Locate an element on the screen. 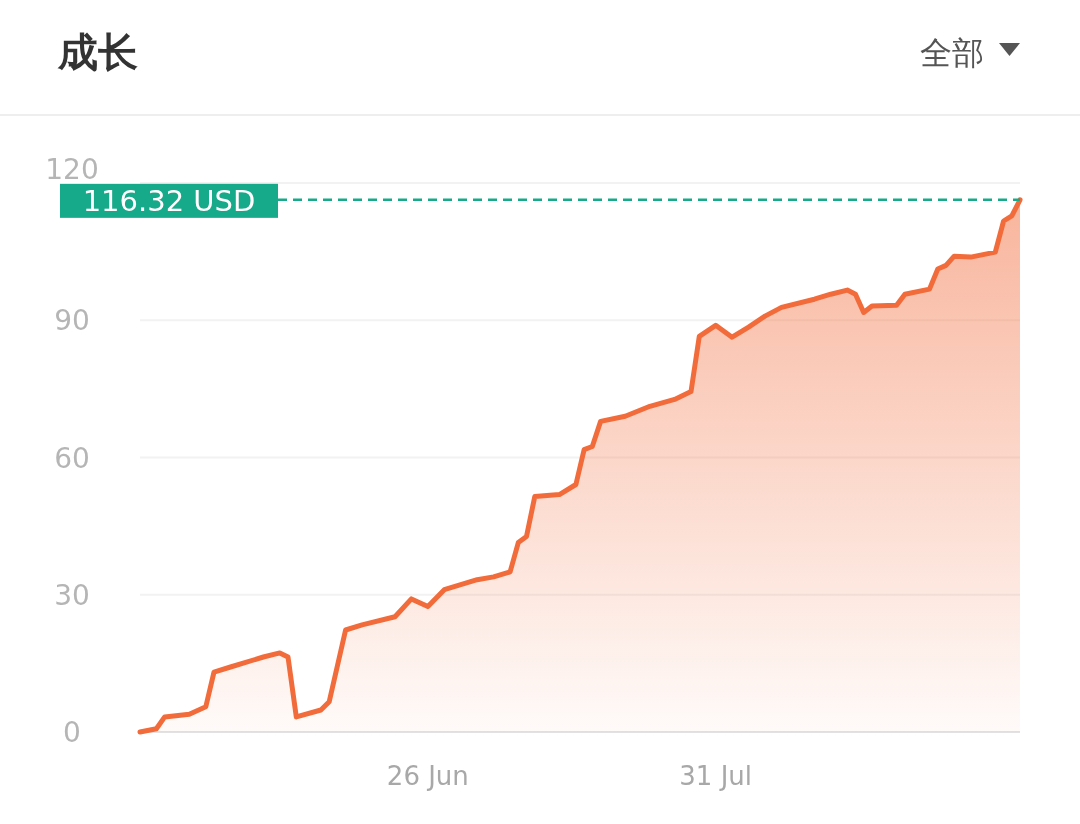 The width and height of the screenshot is (1080, 824). x-tick-label: 31 Jul is located at coordinates (716, 776).